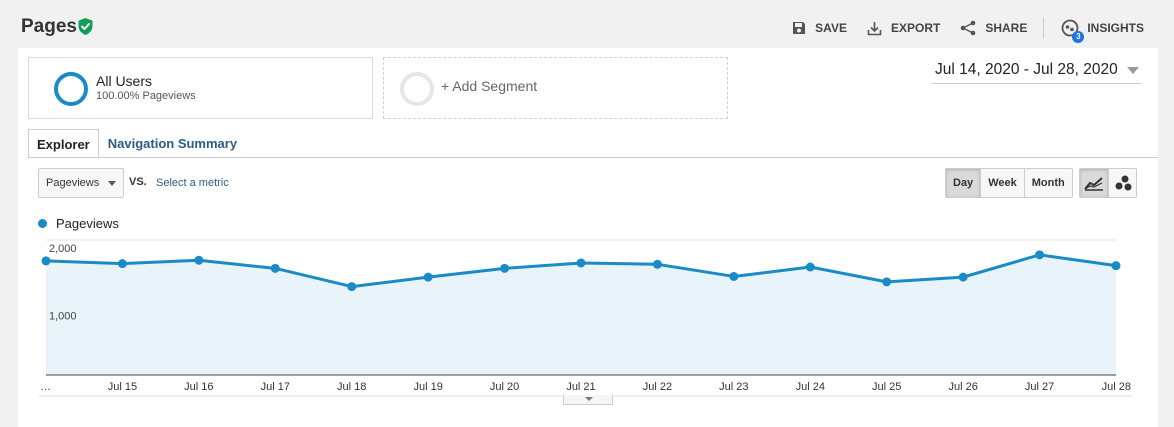 The width and height of the screenshot is (1174, 427). What do you see at coordinates (733, 387) in the screenshot?
I see `x-tick-label-9: Jul 23` at bounding box center [733, 387].